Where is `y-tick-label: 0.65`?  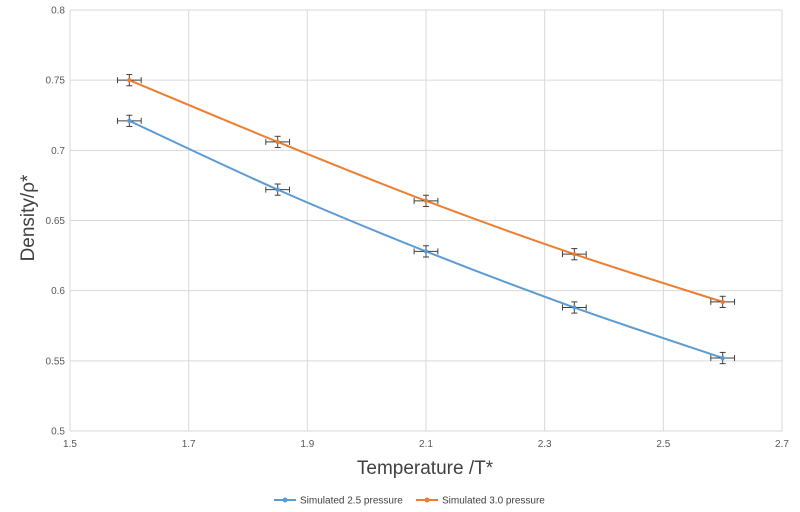 y-tick-label: 0.65 is located at coordinates (56, 221).